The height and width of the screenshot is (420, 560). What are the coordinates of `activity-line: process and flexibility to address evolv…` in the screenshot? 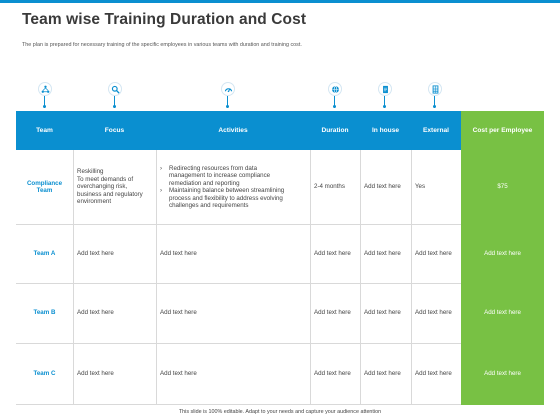 It's located at (226, 198).